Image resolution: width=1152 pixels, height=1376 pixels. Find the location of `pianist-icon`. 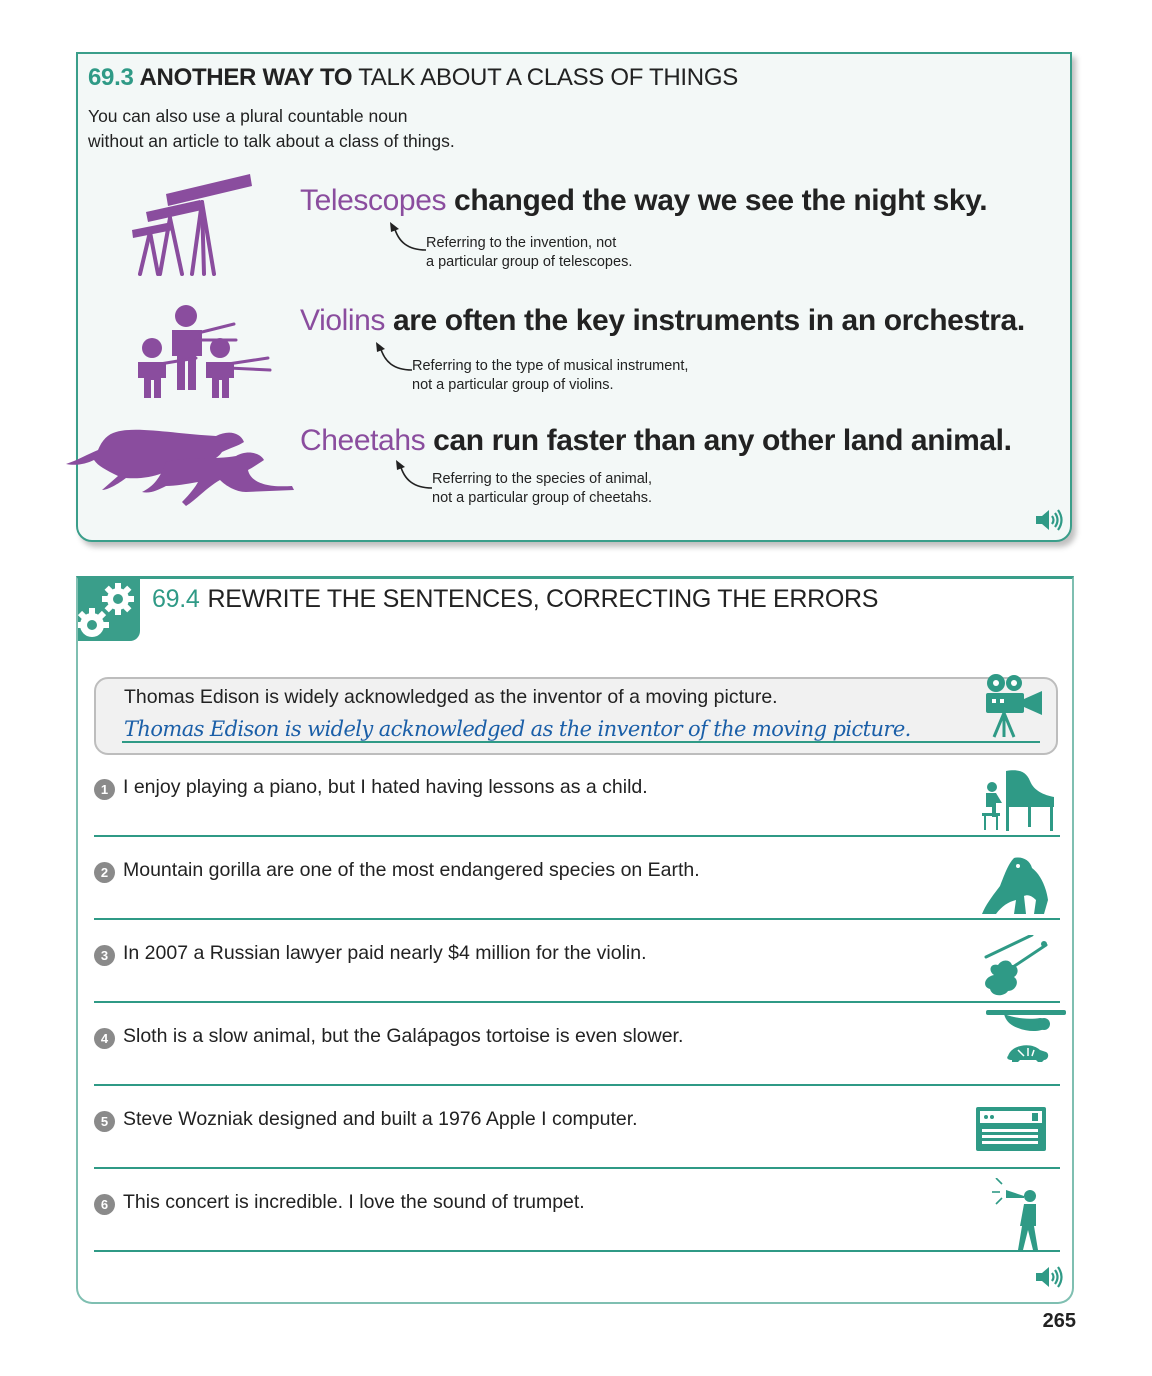

pianist-icon is located at coordinates (1018, 800).